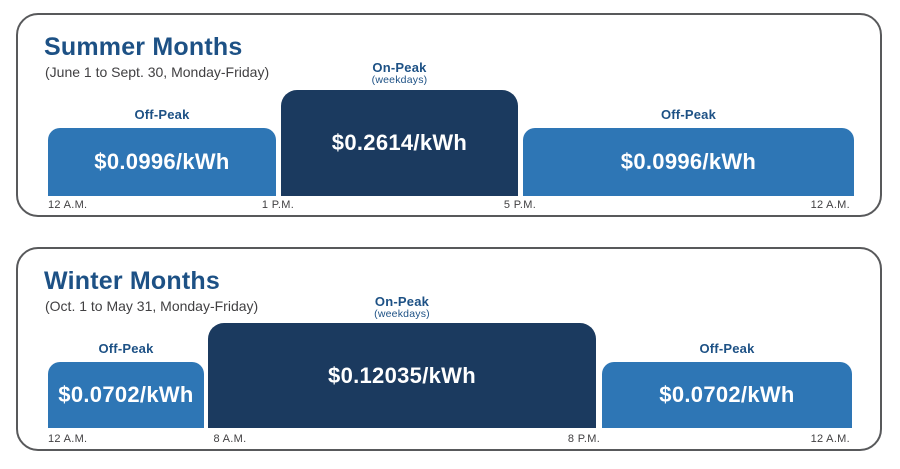  I want to click on time-tick-8pm: 8 P.M., so click(584, 439).